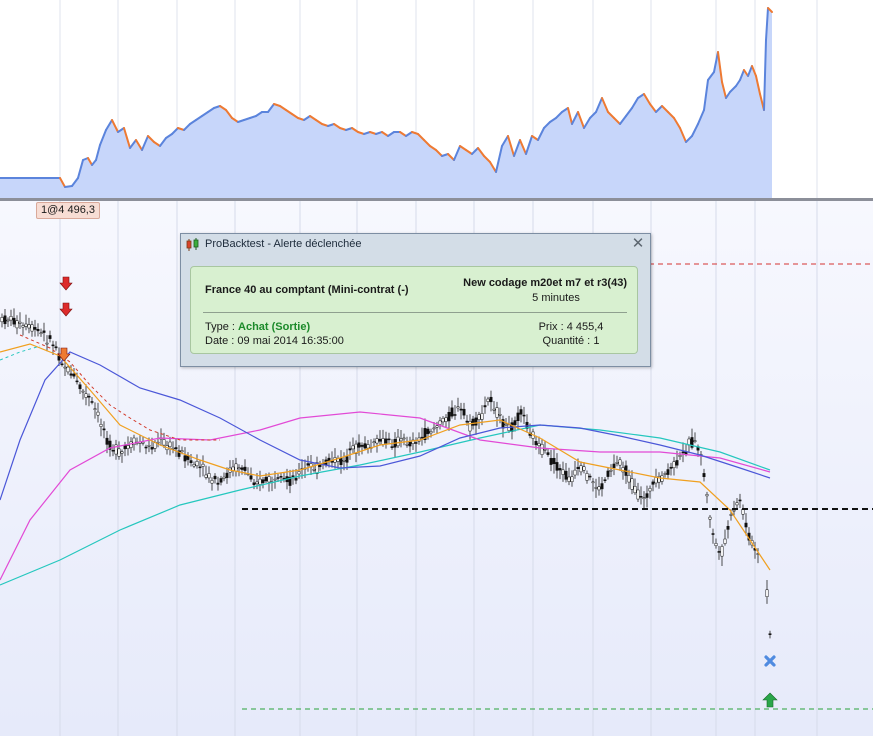 This screenshot has height=736, width=873. I want to click on exit-cross-icon, so click(770, 661).